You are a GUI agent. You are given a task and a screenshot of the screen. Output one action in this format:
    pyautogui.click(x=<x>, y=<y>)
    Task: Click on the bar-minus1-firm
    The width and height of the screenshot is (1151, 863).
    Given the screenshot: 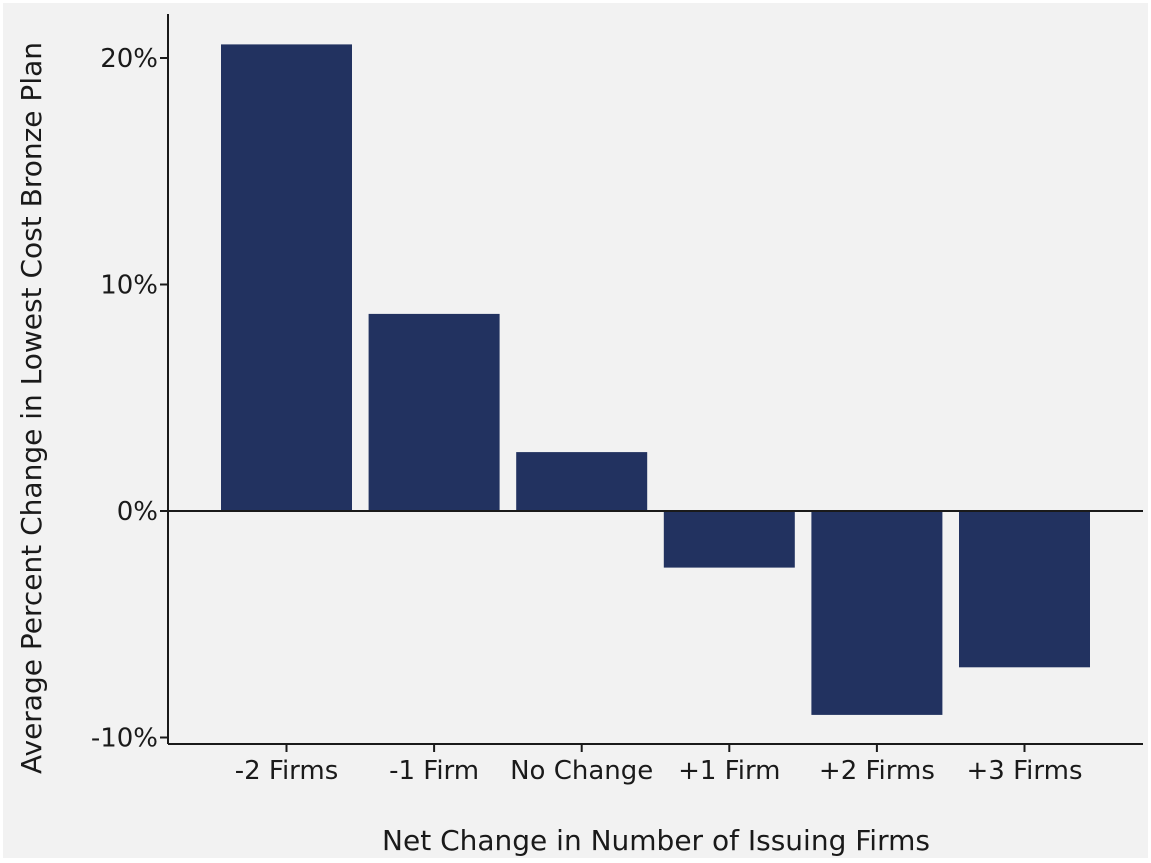 What is the action you would take?
    pyautogui.click(x=434, y=412)
    